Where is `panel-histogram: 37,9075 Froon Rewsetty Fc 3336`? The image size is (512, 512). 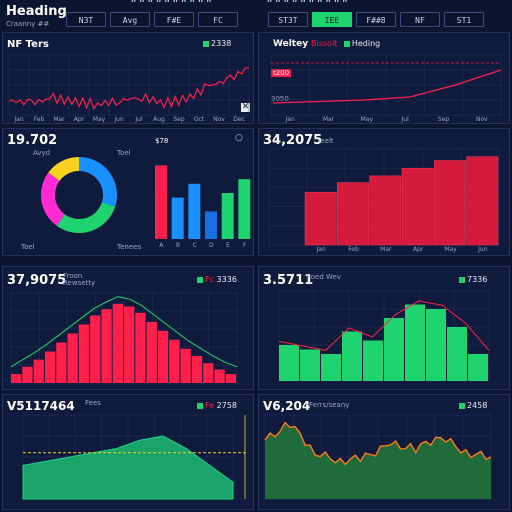 panel-histogram: 37,9075 Froon Rewsetty Fc 3336 is located at coordinates (128, 328).